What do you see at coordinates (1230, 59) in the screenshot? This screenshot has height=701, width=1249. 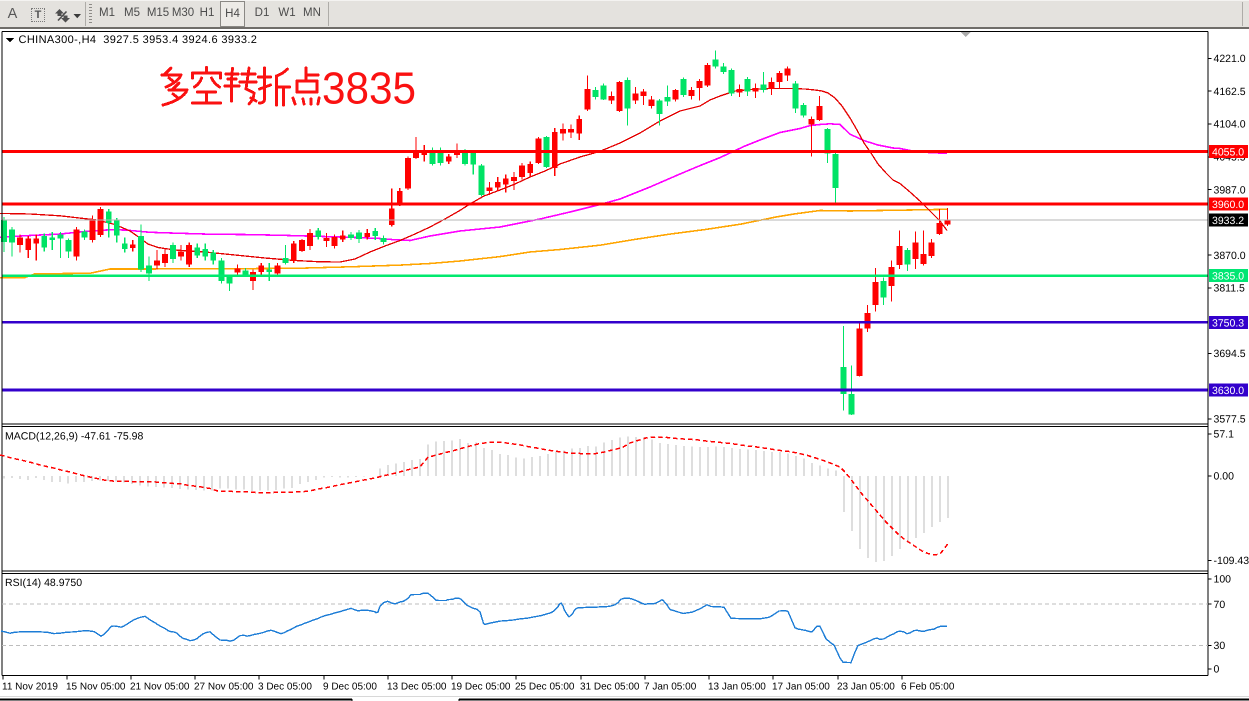 I see `svg-text: 4221.0` at bounding box center [1230, 59].